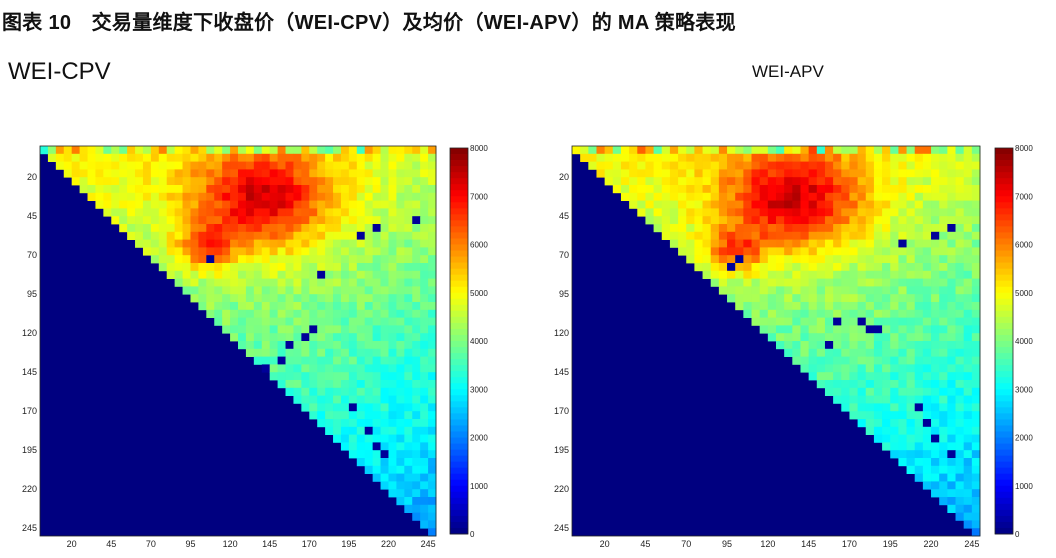 This screenshot has width=1056, height=558. Describe the element at coordinates (459, 341) in the screenshot. I see `colorbar-frame` at that location.